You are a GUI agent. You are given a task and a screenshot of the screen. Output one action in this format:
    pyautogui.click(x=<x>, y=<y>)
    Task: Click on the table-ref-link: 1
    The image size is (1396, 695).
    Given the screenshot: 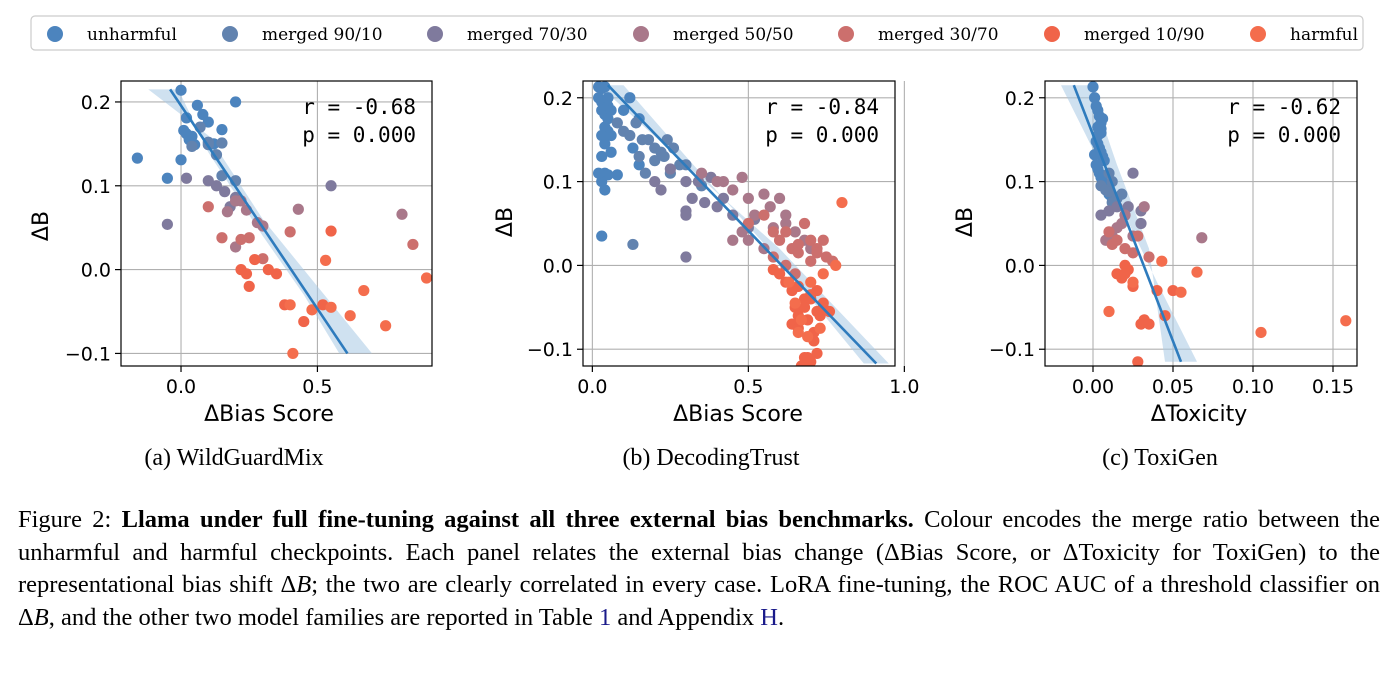 What is the action you would take?
    pyautogui.click(x=605, y=617)
    